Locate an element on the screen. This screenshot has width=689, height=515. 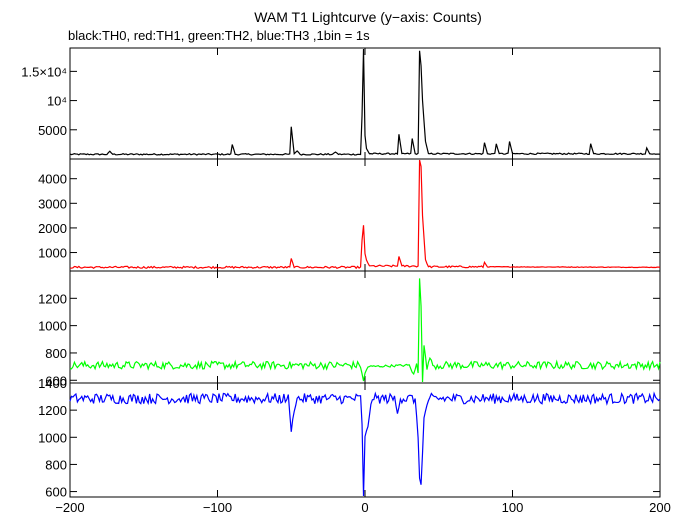
chart-title: WAM T1 Lightcurve (y−axis: Counts) is located at coordinates (368, 17).